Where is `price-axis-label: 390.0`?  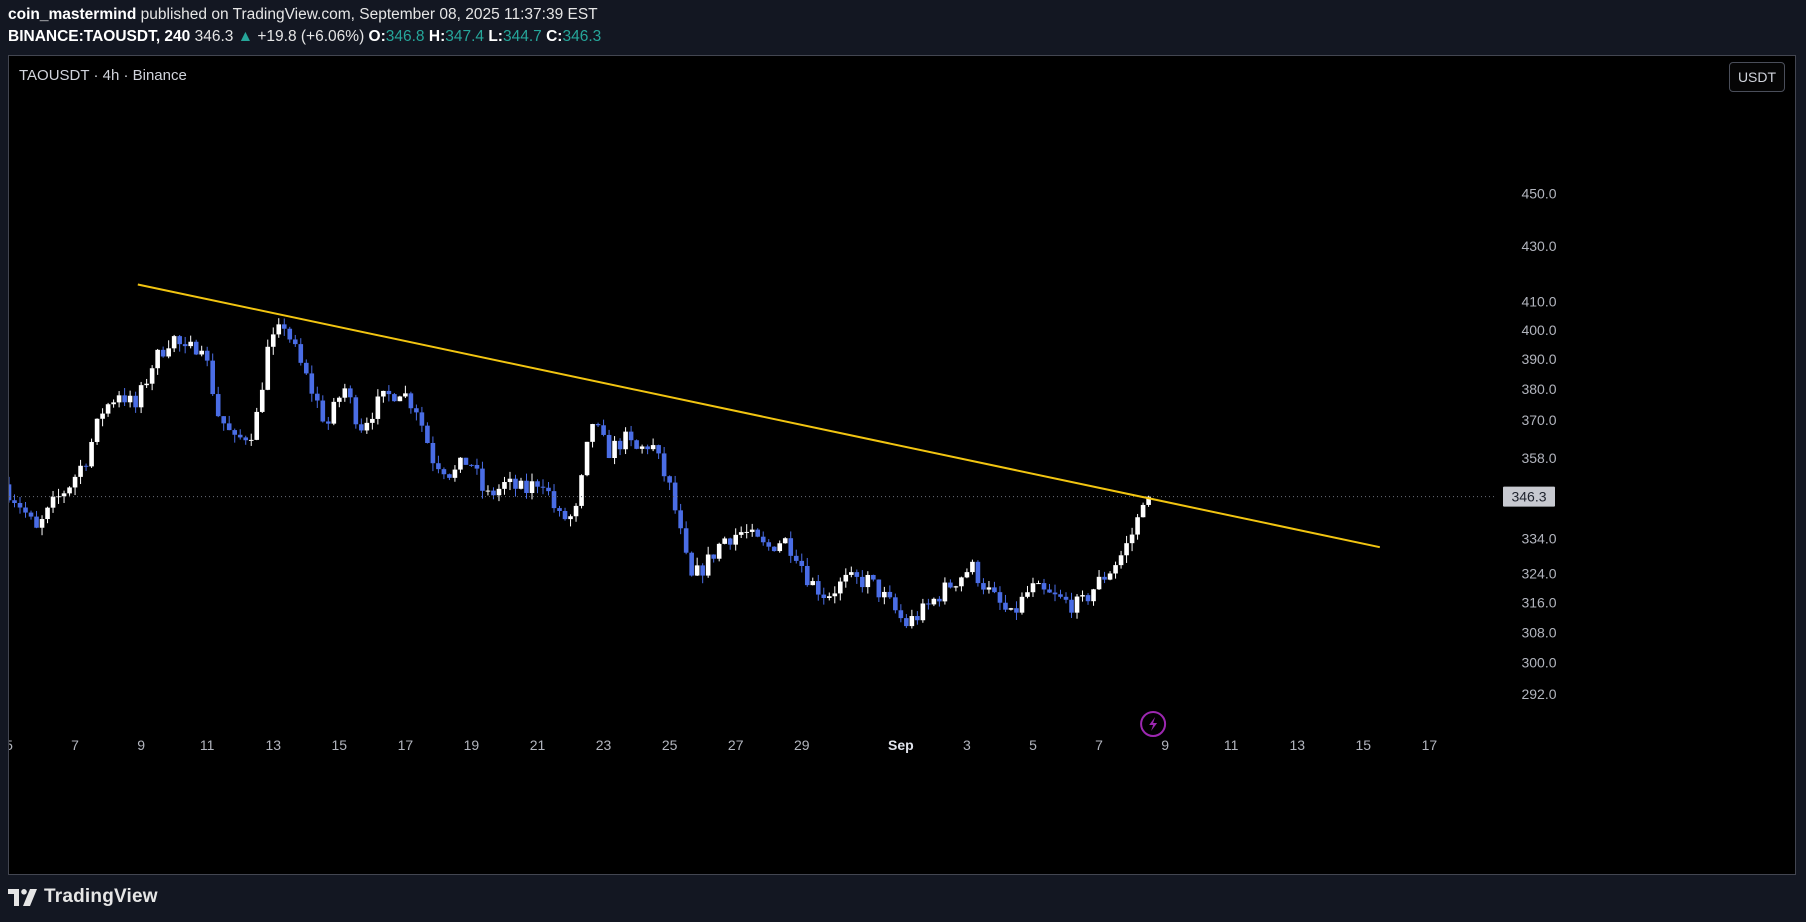
price-axis-label: 390.0 is located at coordinates (1538, 359).